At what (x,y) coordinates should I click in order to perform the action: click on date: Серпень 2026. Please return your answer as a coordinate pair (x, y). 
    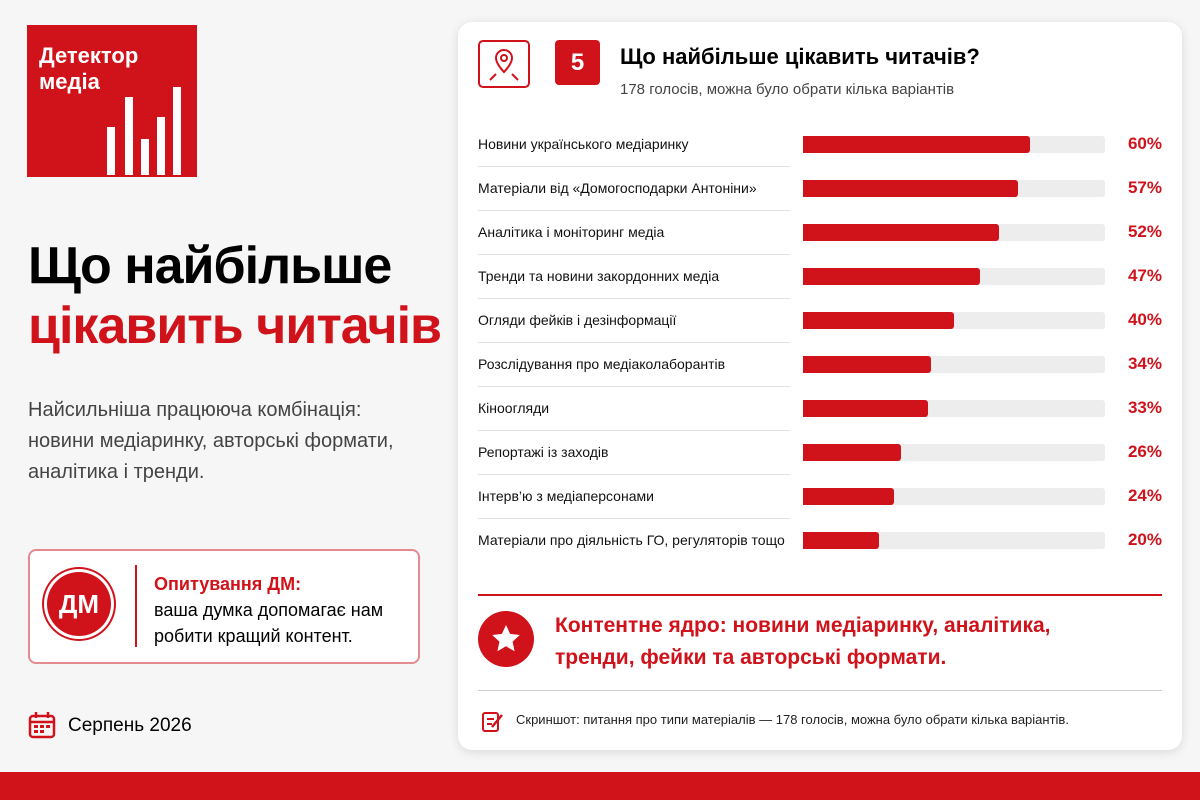
    Looking at the image, I should click on (130, 725).